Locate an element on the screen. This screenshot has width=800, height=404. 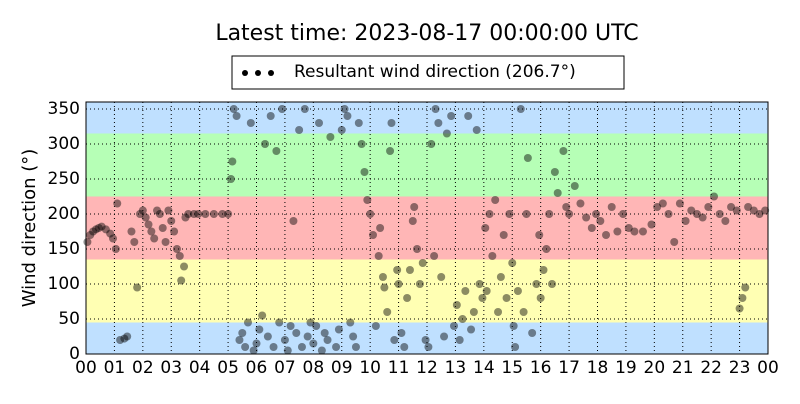
y-tick-label: 0 is located at coordinates (74, 354).